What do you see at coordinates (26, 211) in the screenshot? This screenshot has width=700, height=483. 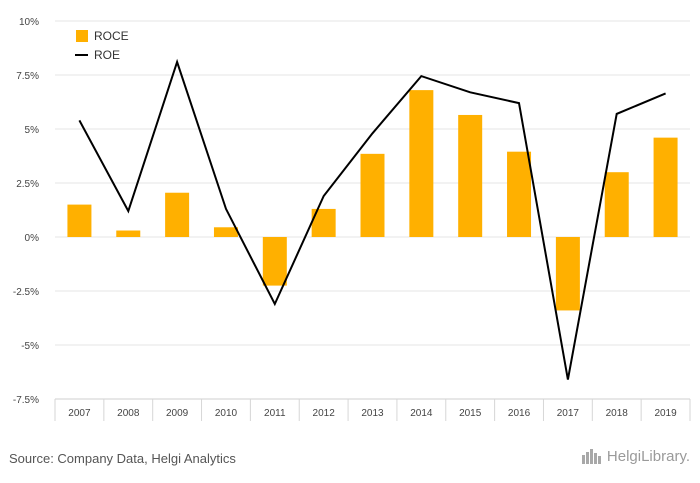 I see `y-axis-ticks: 10% 7.5% 5% 2.5% 0% -2.5% -5% -7.5%` at bounding box center [26, 211].